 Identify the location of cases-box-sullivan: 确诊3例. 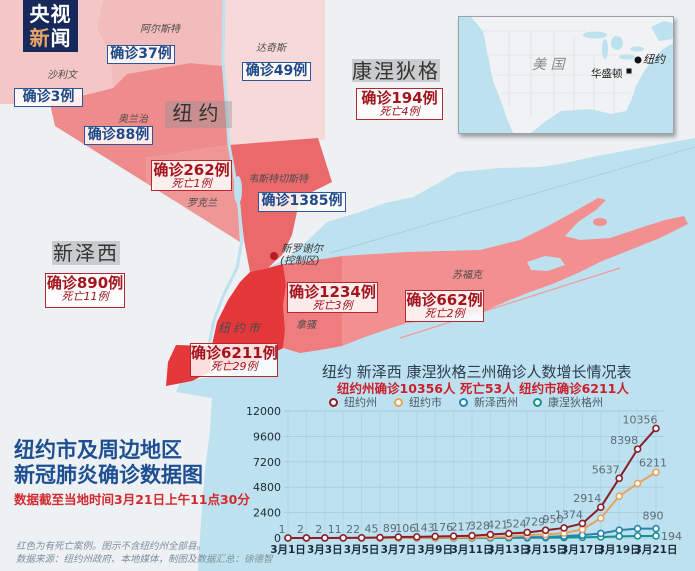
(48, 97).